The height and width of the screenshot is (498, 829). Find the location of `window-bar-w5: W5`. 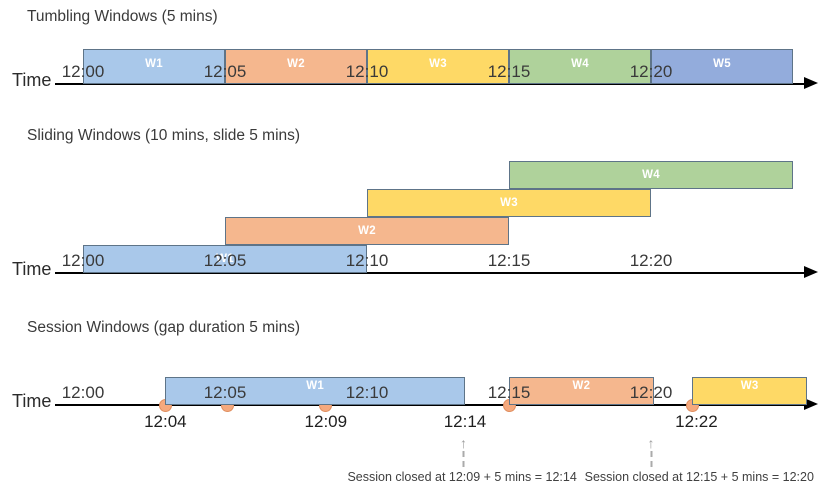

window-bar-w5: W5 is located at coordinates (722, 66).